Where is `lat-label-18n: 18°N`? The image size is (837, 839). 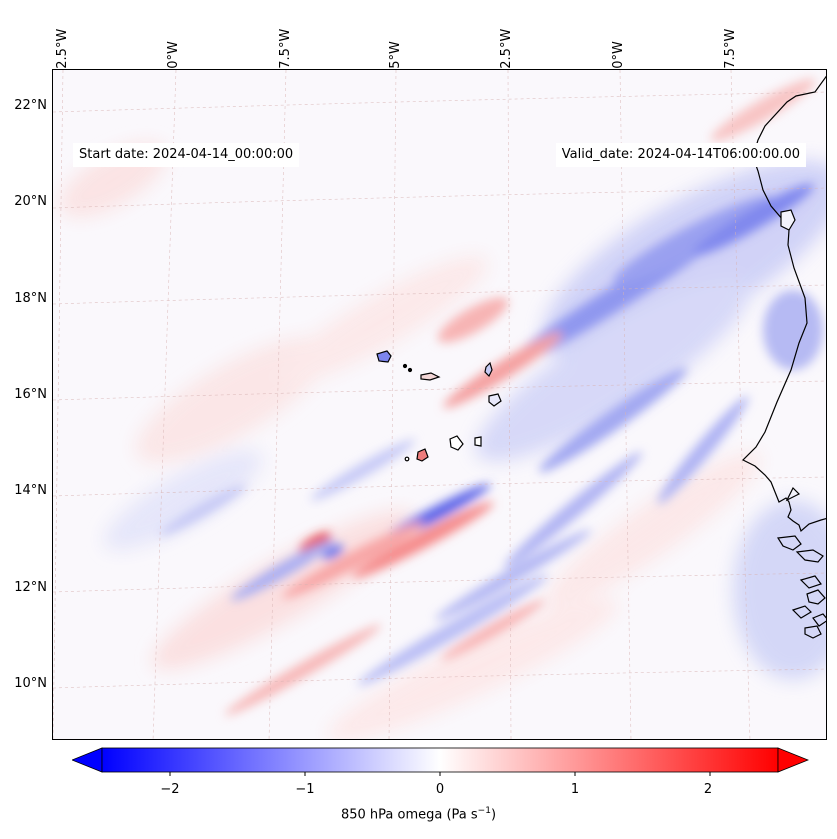 lat-label-18n: 18°N is located at coordinates (30, 298).